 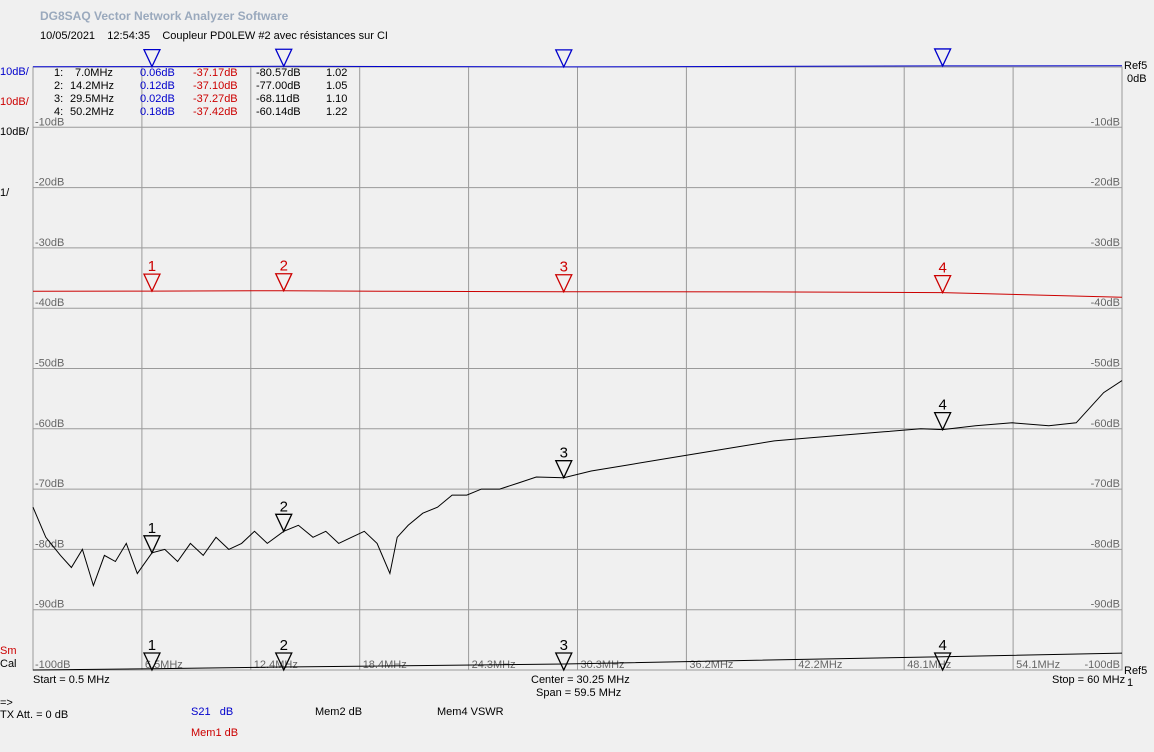 I want to click on marker-mem1-3-label: 3, so click(x=564, y=267).